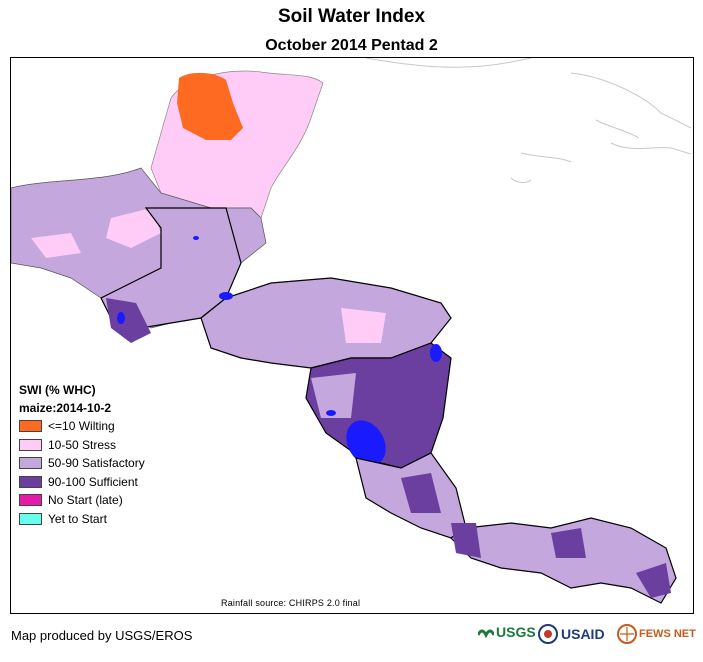  What do you see at coordinates (486, 634) in the screenshot?
I see `usgs-icon` at bounding box center [486, 634].